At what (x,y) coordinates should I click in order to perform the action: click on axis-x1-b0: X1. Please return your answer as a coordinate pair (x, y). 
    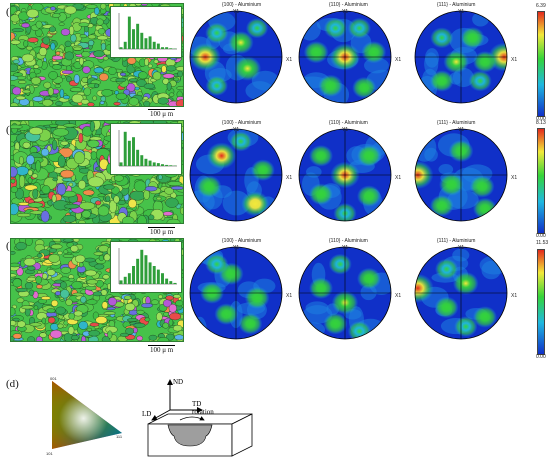
    Looking at the image, I should click on (289, 178).